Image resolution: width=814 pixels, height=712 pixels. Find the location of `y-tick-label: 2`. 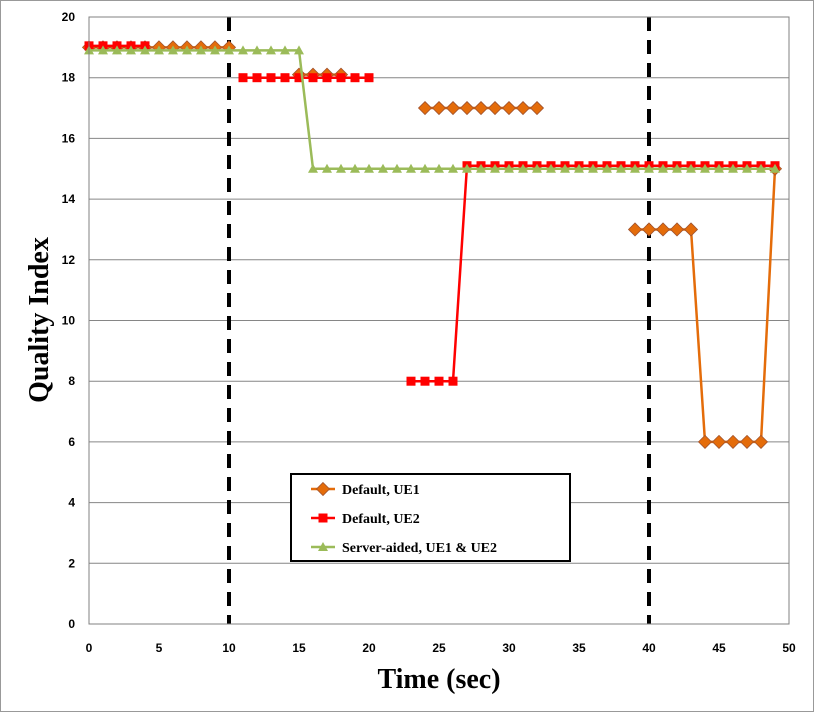

y-tick-label: 2 is located at coordinates (71, 563).